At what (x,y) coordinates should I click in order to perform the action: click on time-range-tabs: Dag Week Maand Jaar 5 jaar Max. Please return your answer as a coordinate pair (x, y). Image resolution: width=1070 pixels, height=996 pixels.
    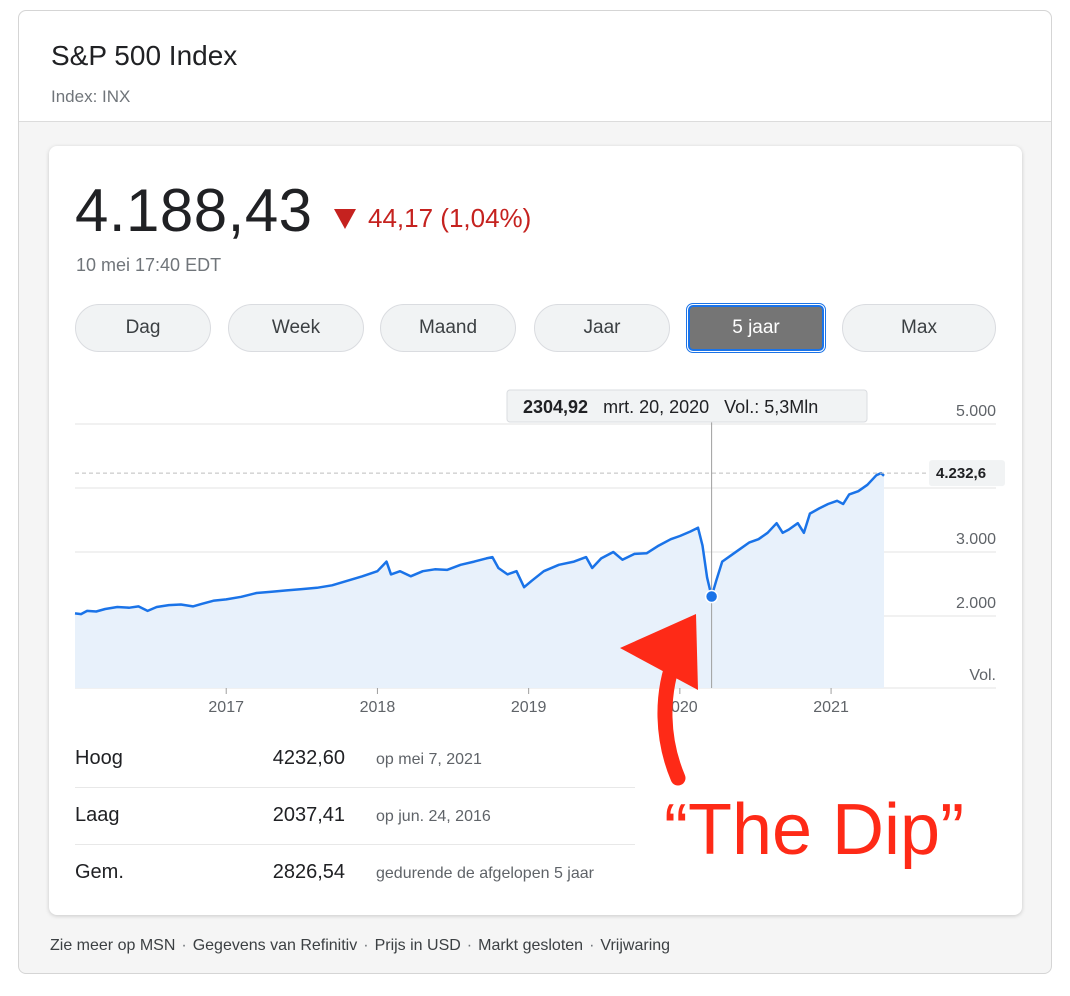
    Looking at the image, I should click on (536, 329).